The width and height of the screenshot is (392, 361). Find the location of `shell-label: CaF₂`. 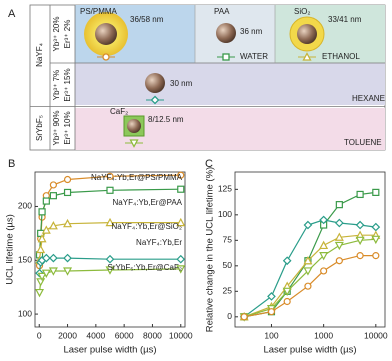

shell-label: CaF₂ is located at coordinates (119, 111).